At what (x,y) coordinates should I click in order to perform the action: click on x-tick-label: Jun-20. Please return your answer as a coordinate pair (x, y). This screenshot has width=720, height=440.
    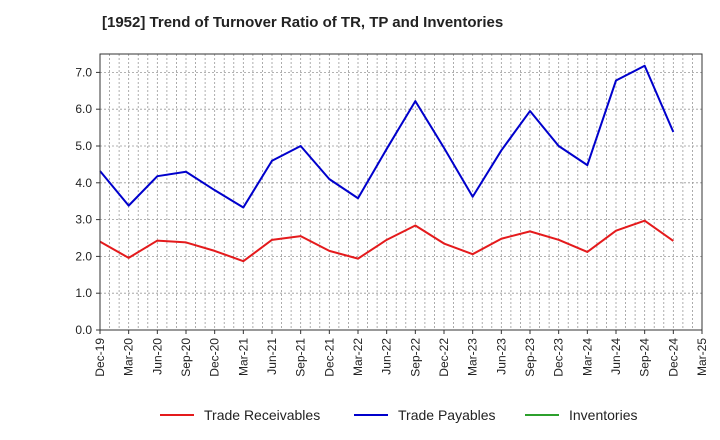
    Looking at the image, I should click on (157, 356).